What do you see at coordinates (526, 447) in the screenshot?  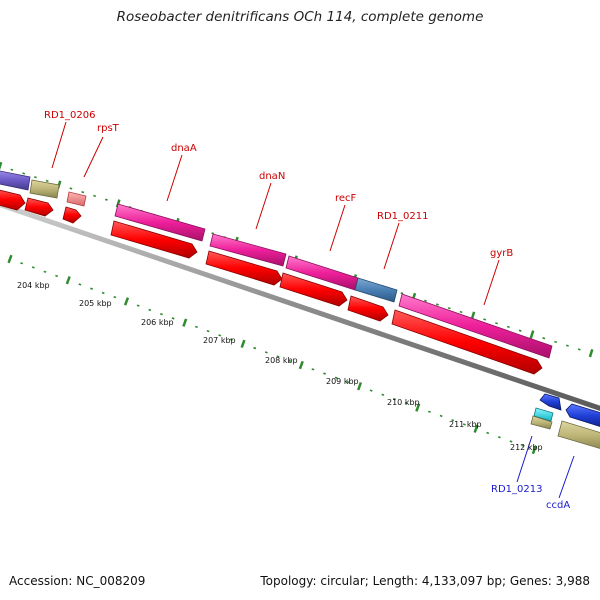 I see `scale-label-212: 212 kbp` at bounding box center [526, 447].